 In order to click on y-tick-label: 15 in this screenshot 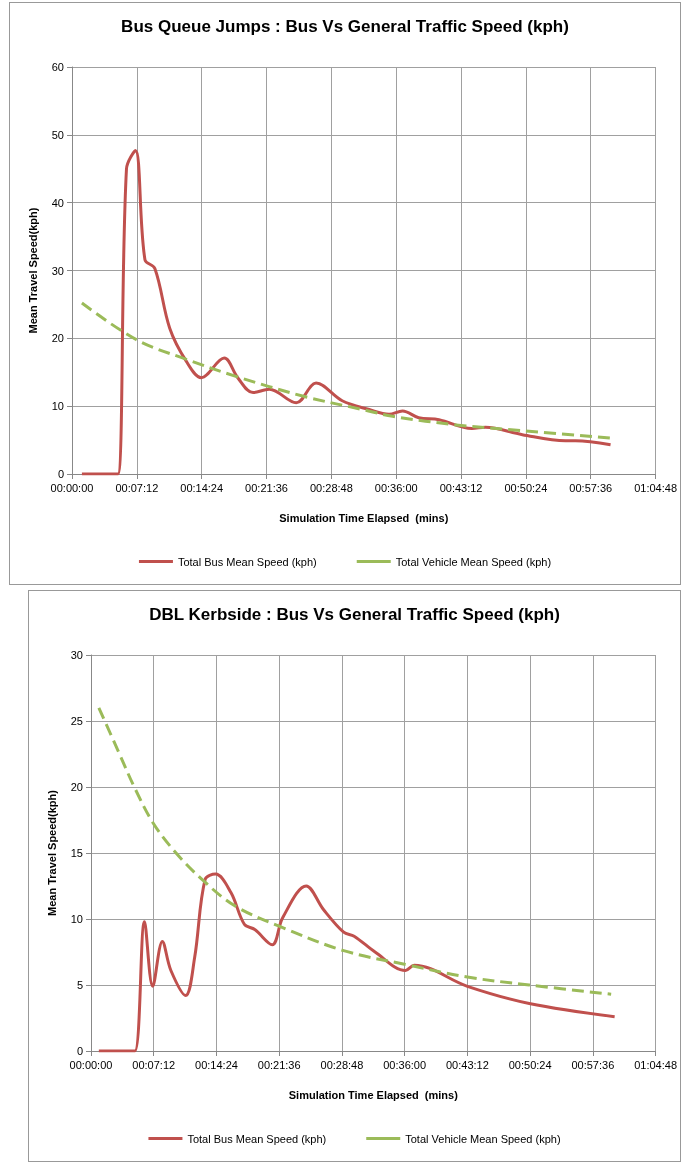, I will do `click(76, 853)`.